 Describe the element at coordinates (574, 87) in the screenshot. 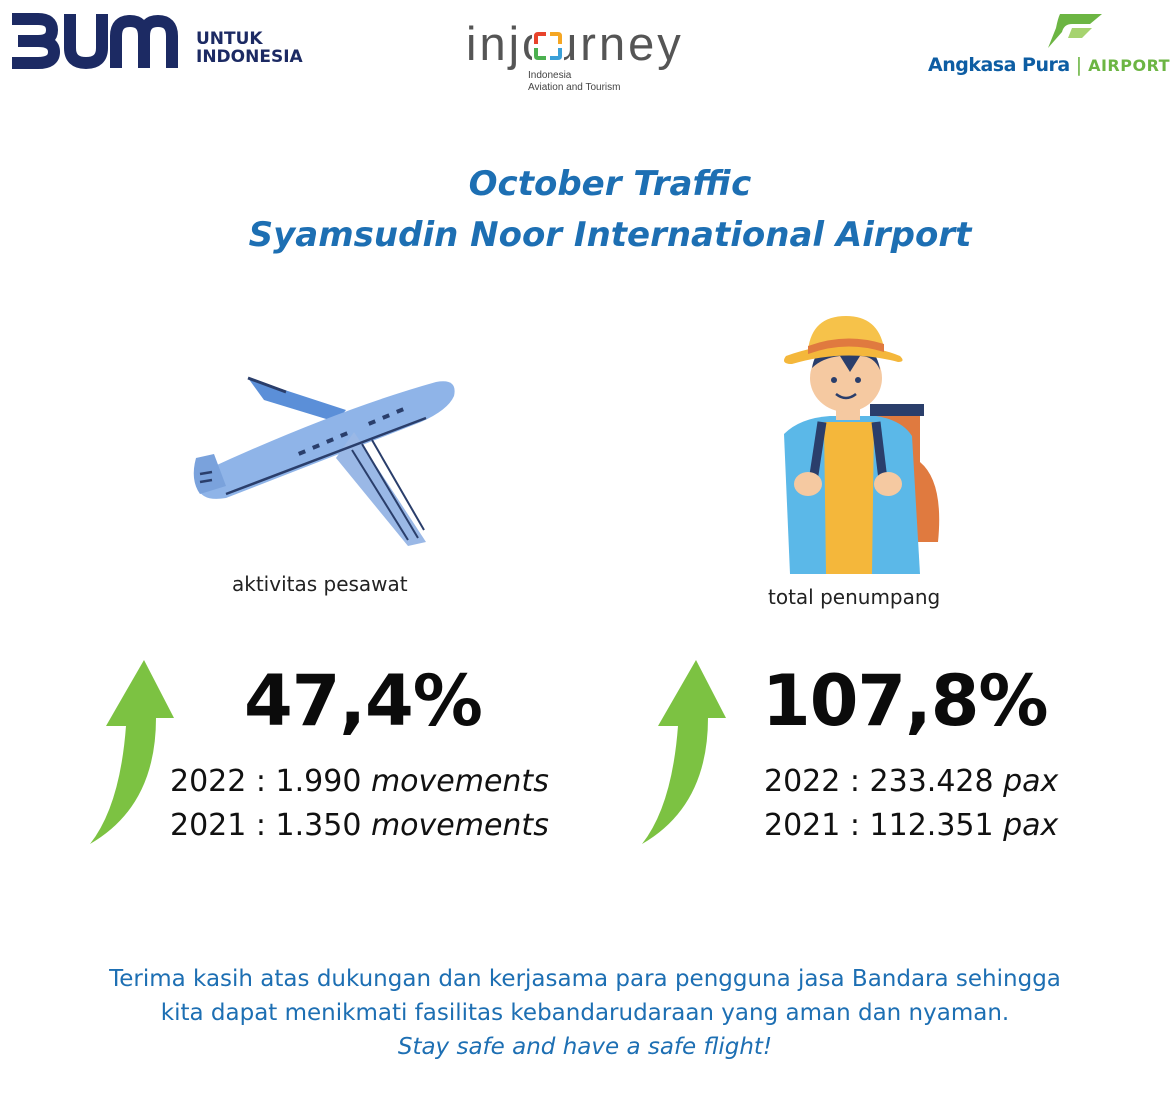

I see `injourney-sub-line2: Aviation and Tourism` at that location.